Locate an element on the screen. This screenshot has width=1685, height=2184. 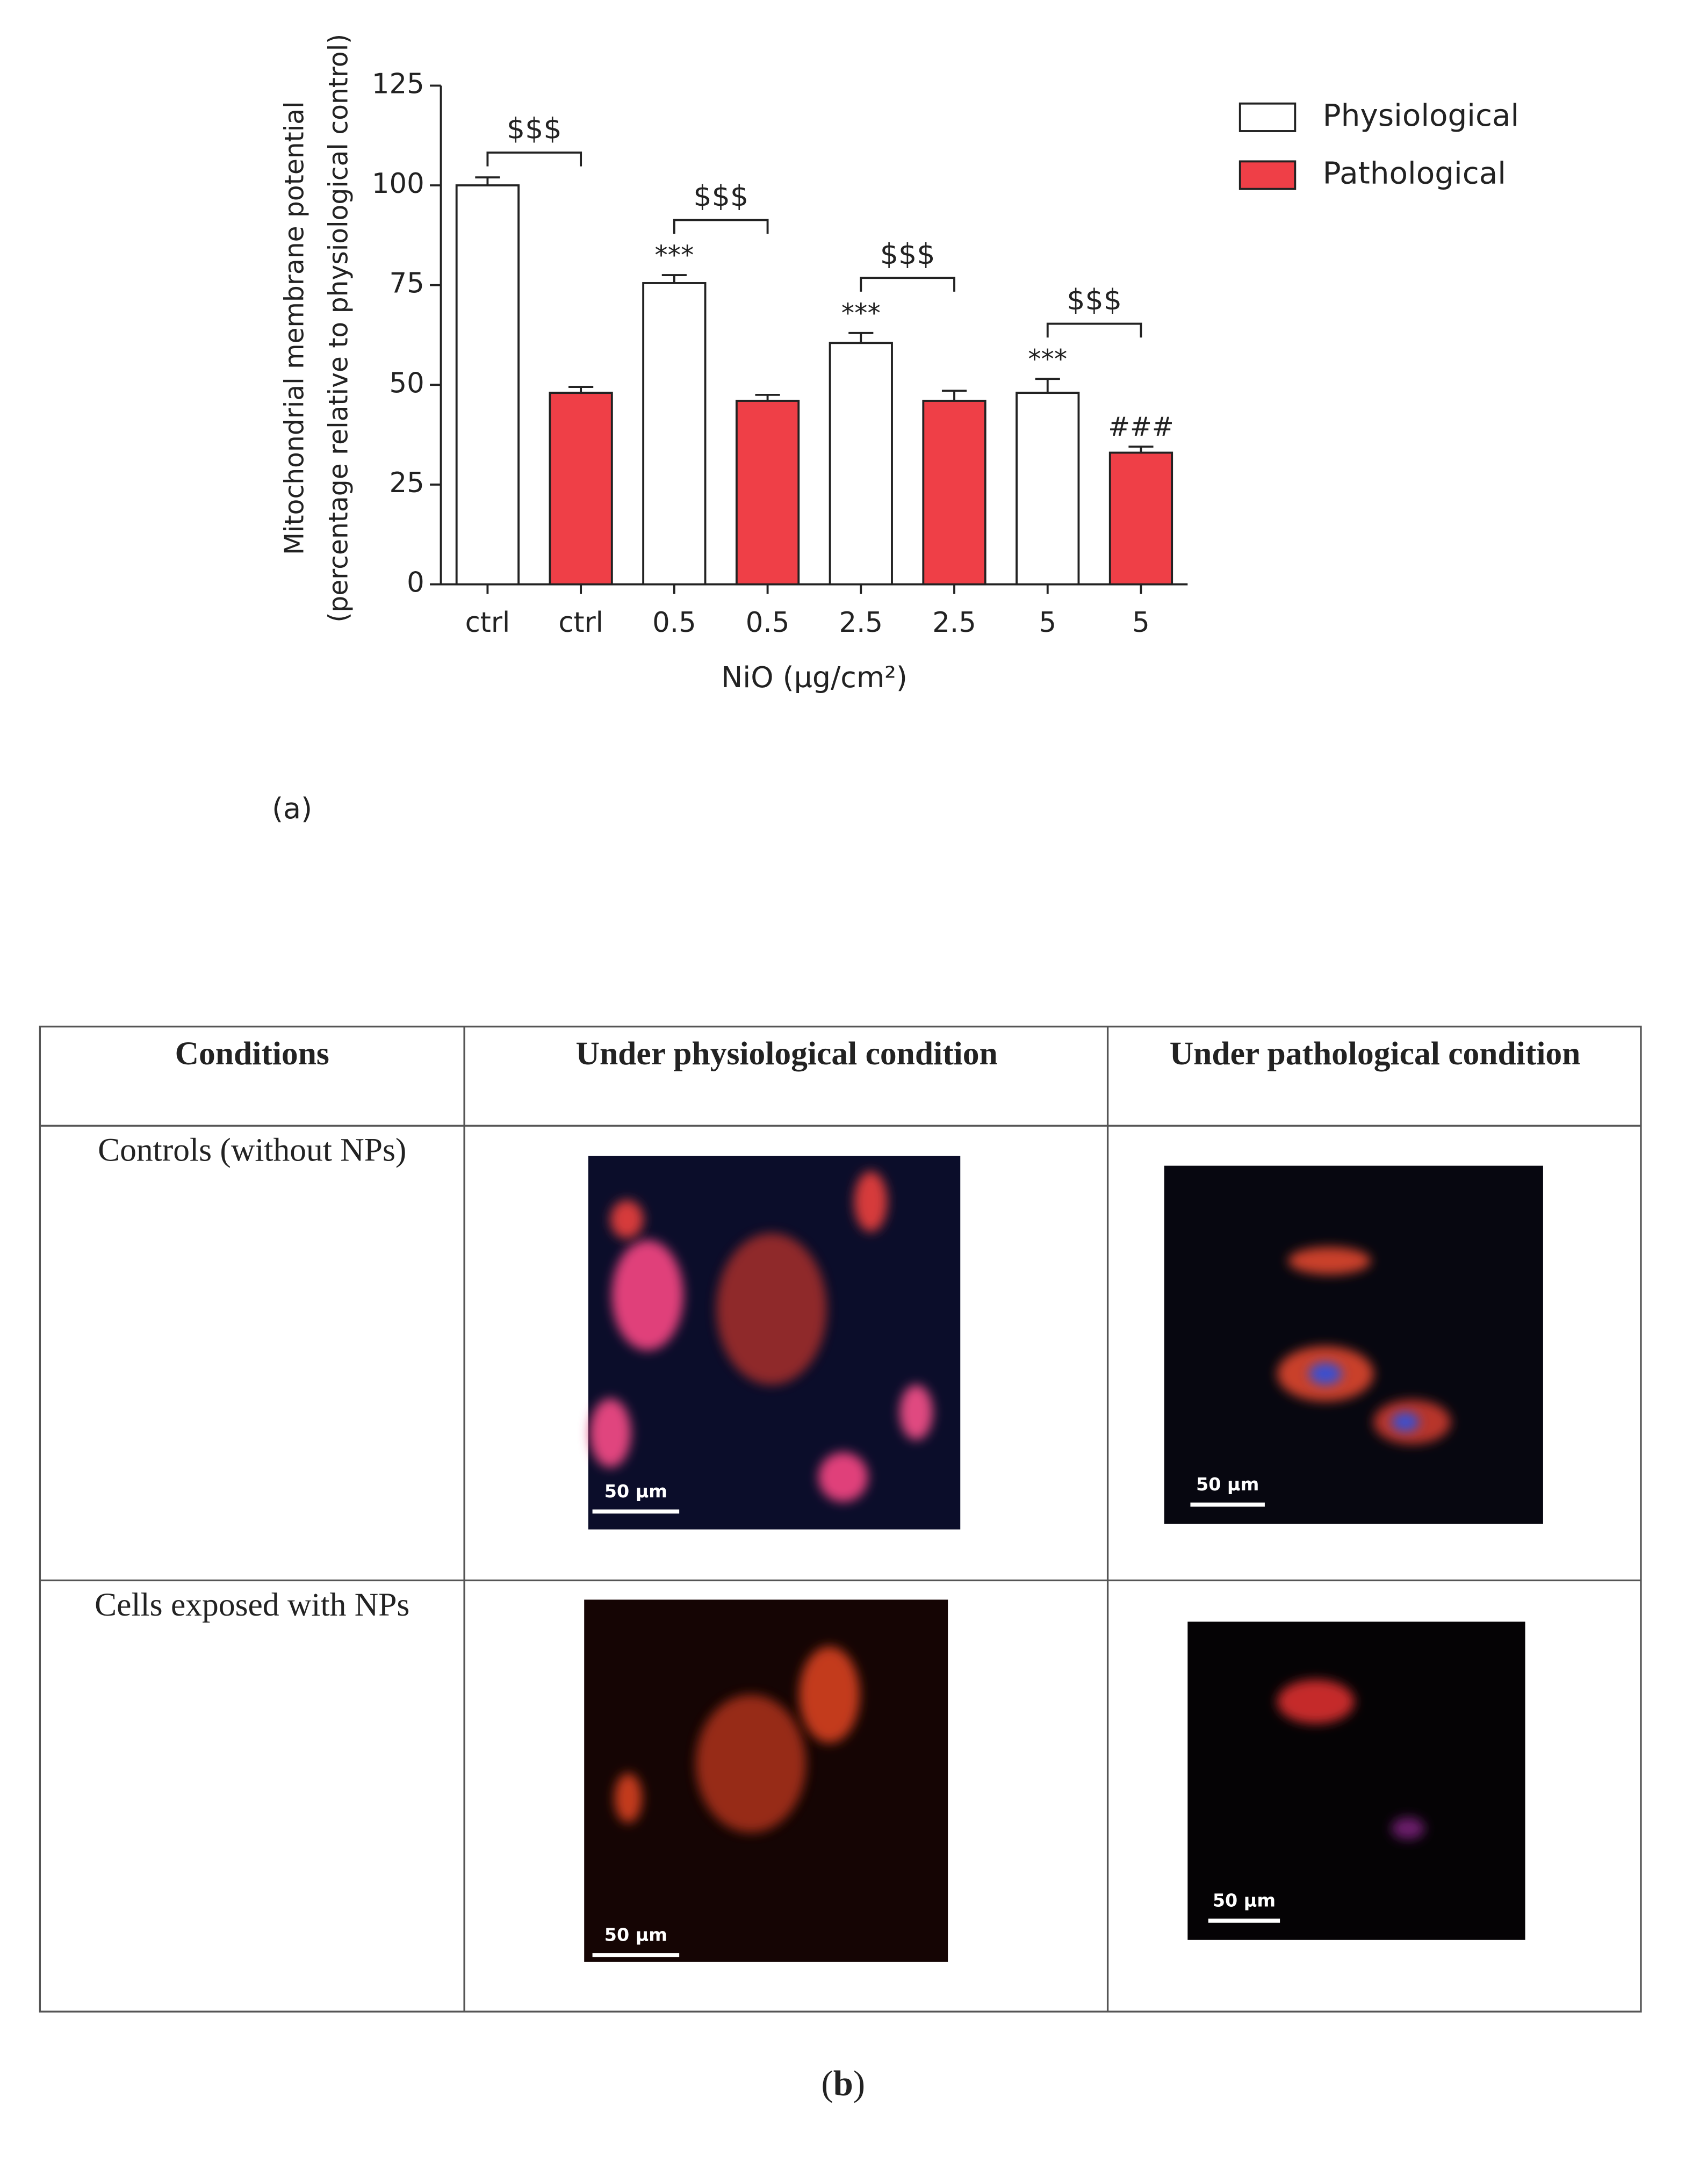
x-axis-label: NiO (µg/cm²) is located at coordinates (814, 677).